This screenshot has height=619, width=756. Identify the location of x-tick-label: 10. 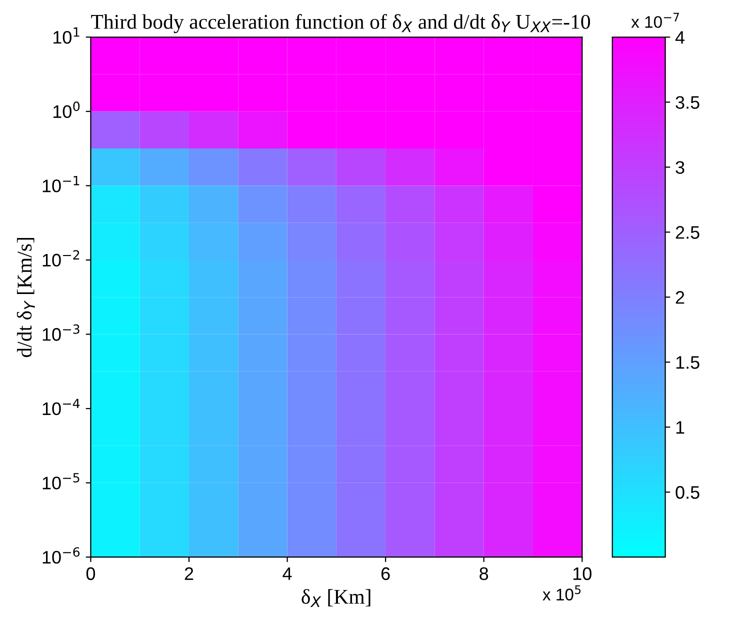
(582, 573).